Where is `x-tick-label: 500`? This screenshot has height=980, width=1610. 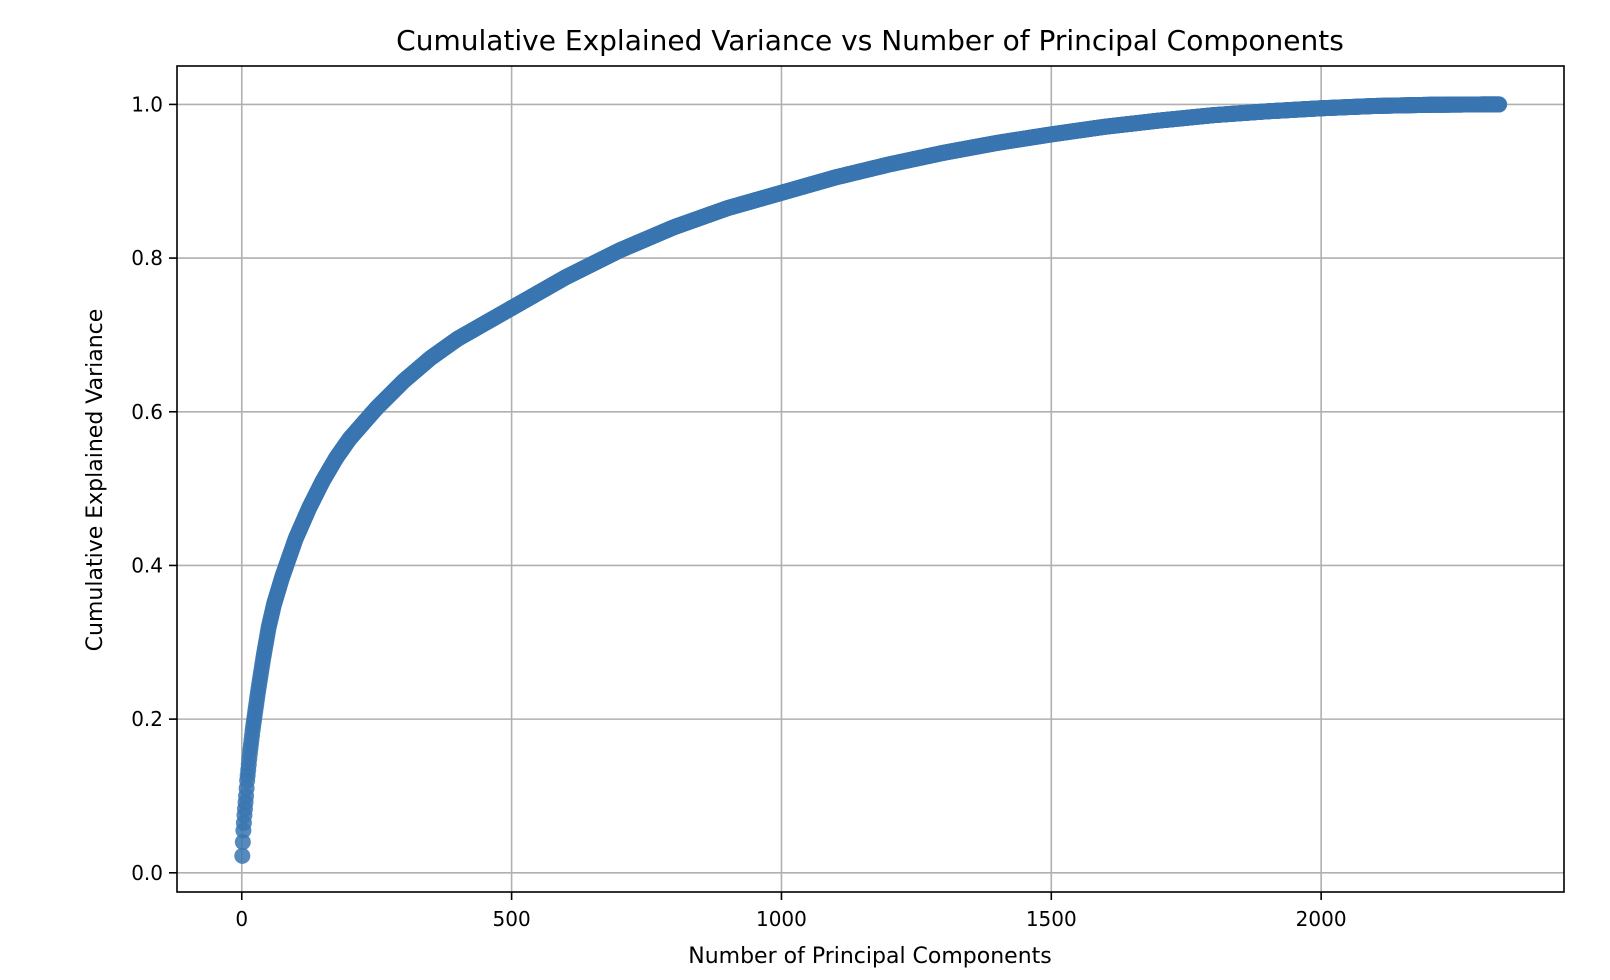 x-tick-label: 500 is located at coordinates (512, 919).